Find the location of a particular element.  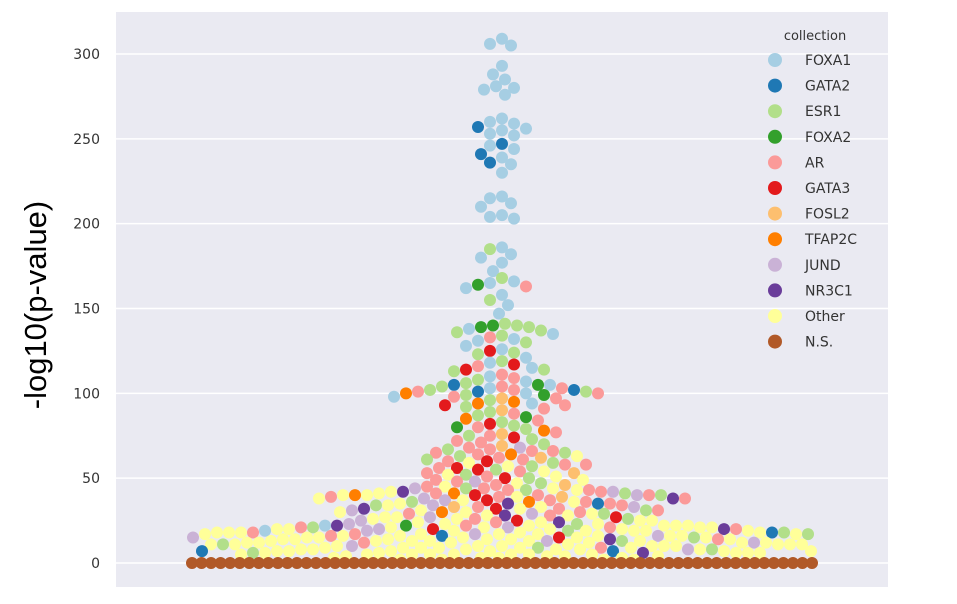

y-tick-label: 300 is located at coordinates (86, 55).